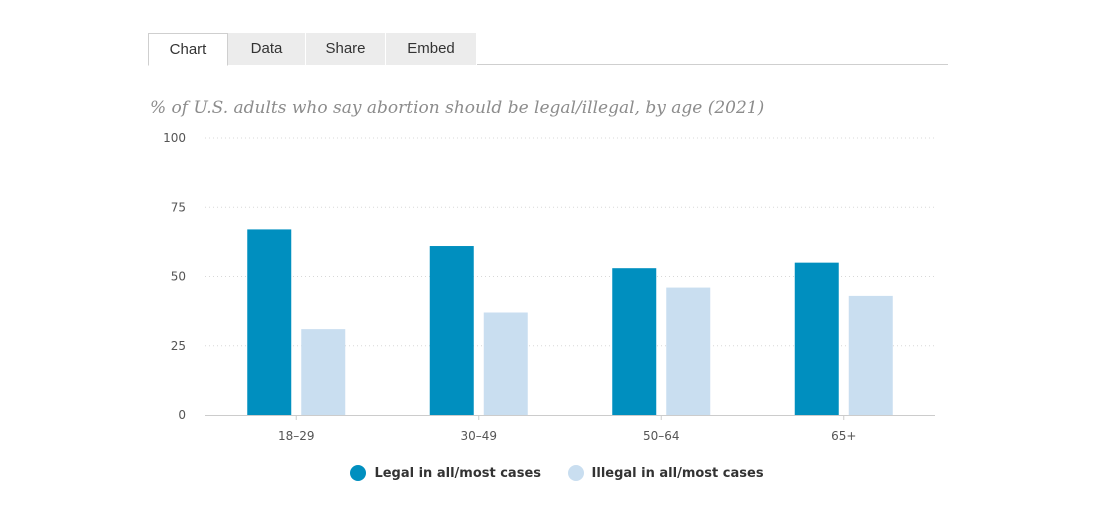 The image size is (1114, 528). What do you see at coordinates (346, 49) in the screenshot?
I see `tab-share: Share` at bounding box center [346, 49].